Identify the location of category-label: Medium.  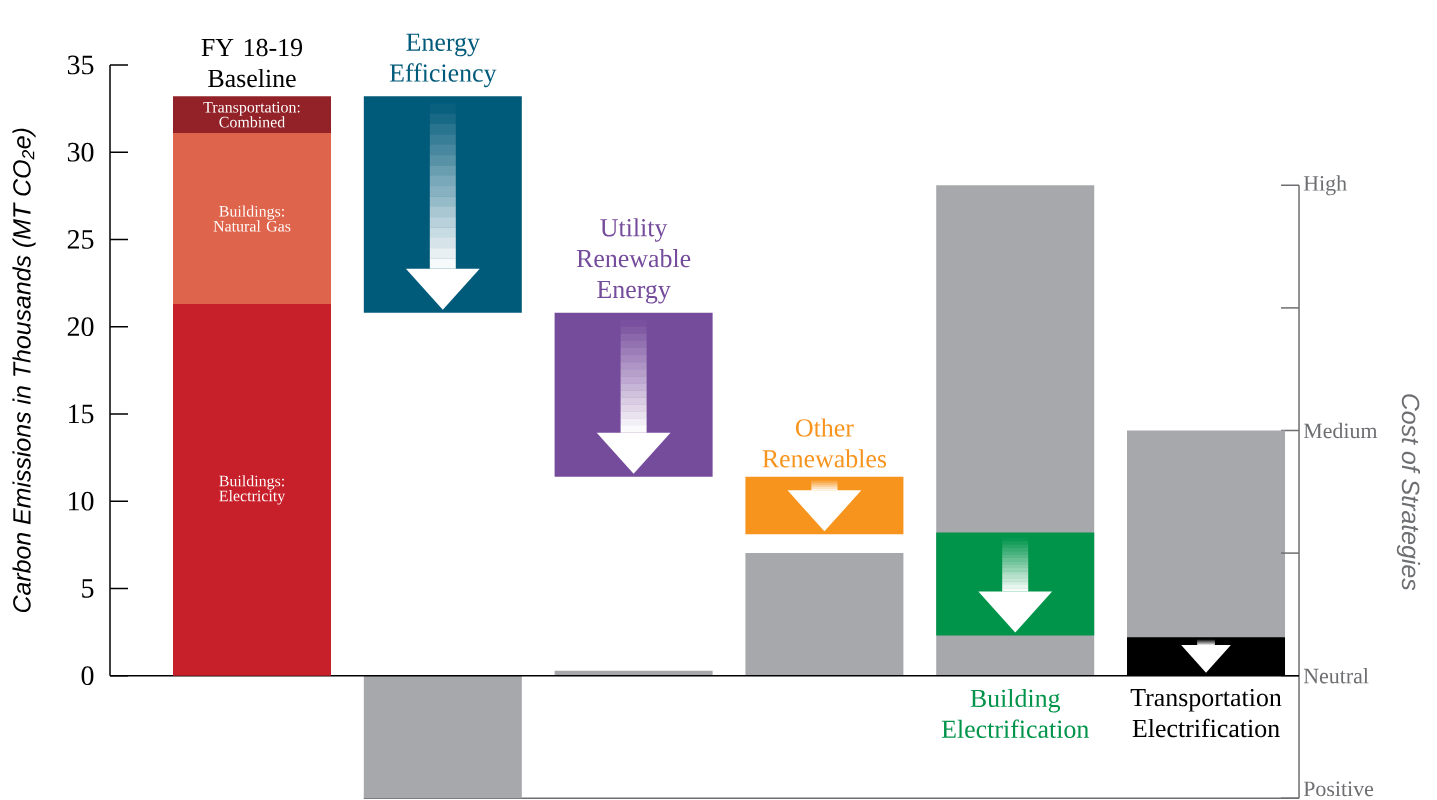
(1340, 430).